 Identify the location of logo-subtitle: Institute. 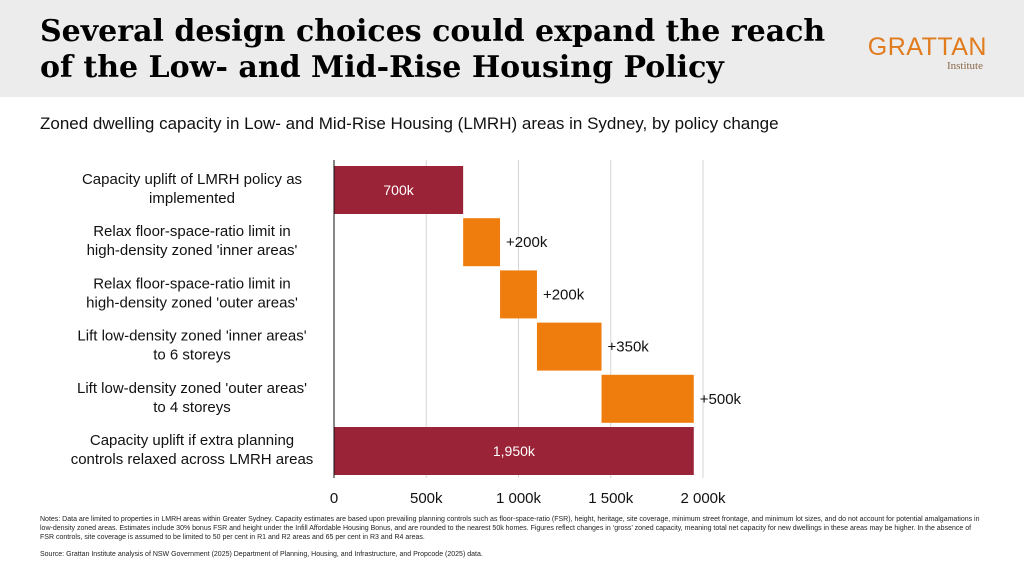
(964, 66).